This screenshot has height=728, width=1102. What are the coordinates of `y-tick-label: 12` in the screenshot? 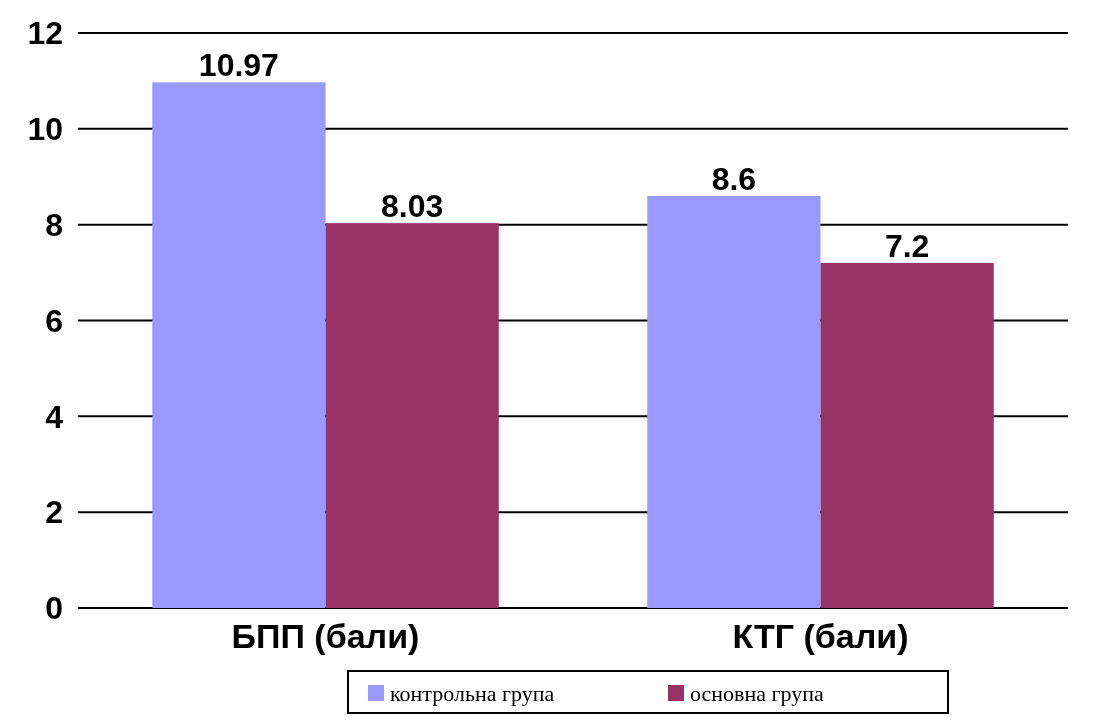 It's located at (45, 33).